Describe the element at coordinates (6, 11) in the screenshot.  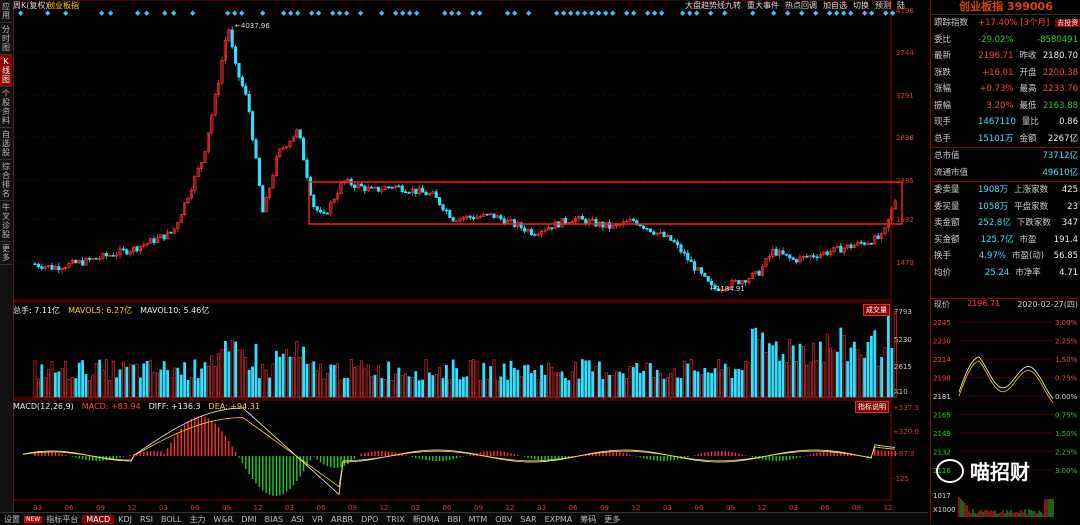
I see `left-tab-0: 应用` at that location.